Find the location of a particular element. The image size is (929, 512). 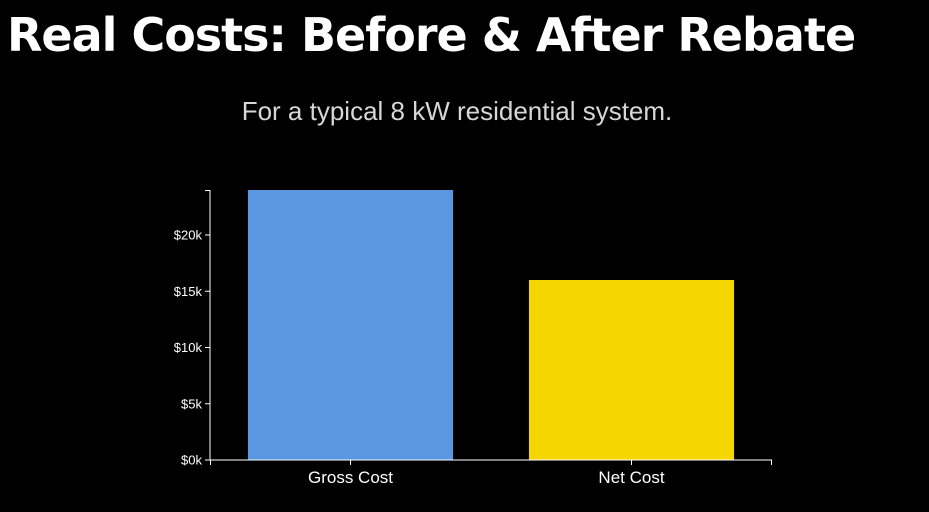

y-tick-label: $10k is located at coordinates (188, 347).